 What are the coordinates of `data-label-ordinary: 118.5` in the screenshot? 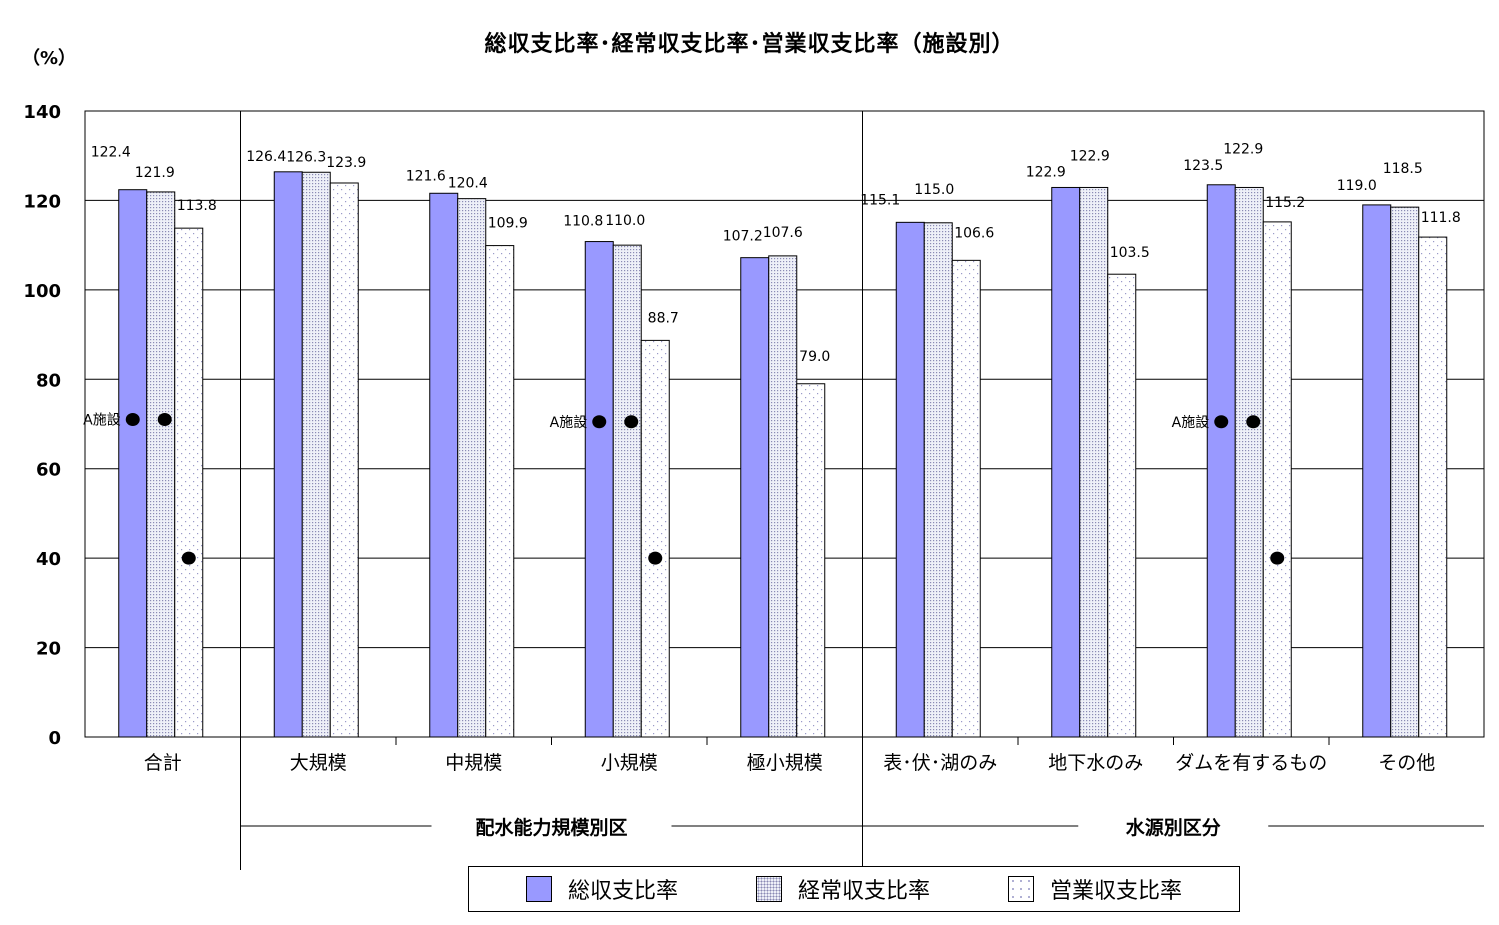 It's located at (1403, 169).